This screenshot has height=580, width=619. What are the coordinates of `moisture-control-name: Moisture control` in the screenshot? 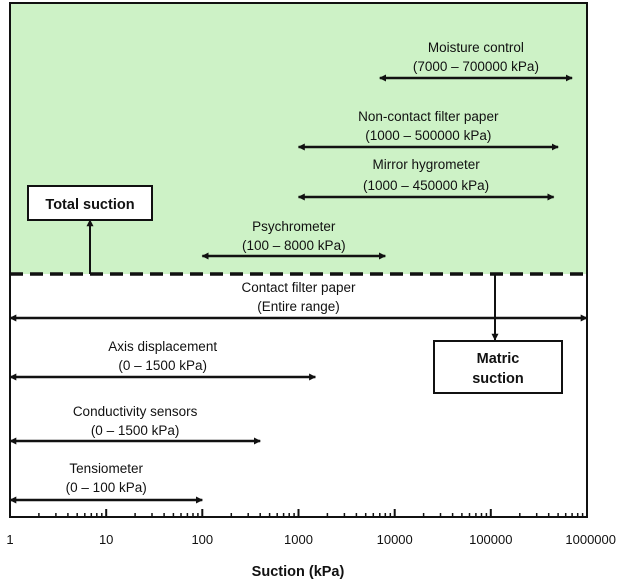 It's located at (476, 47).